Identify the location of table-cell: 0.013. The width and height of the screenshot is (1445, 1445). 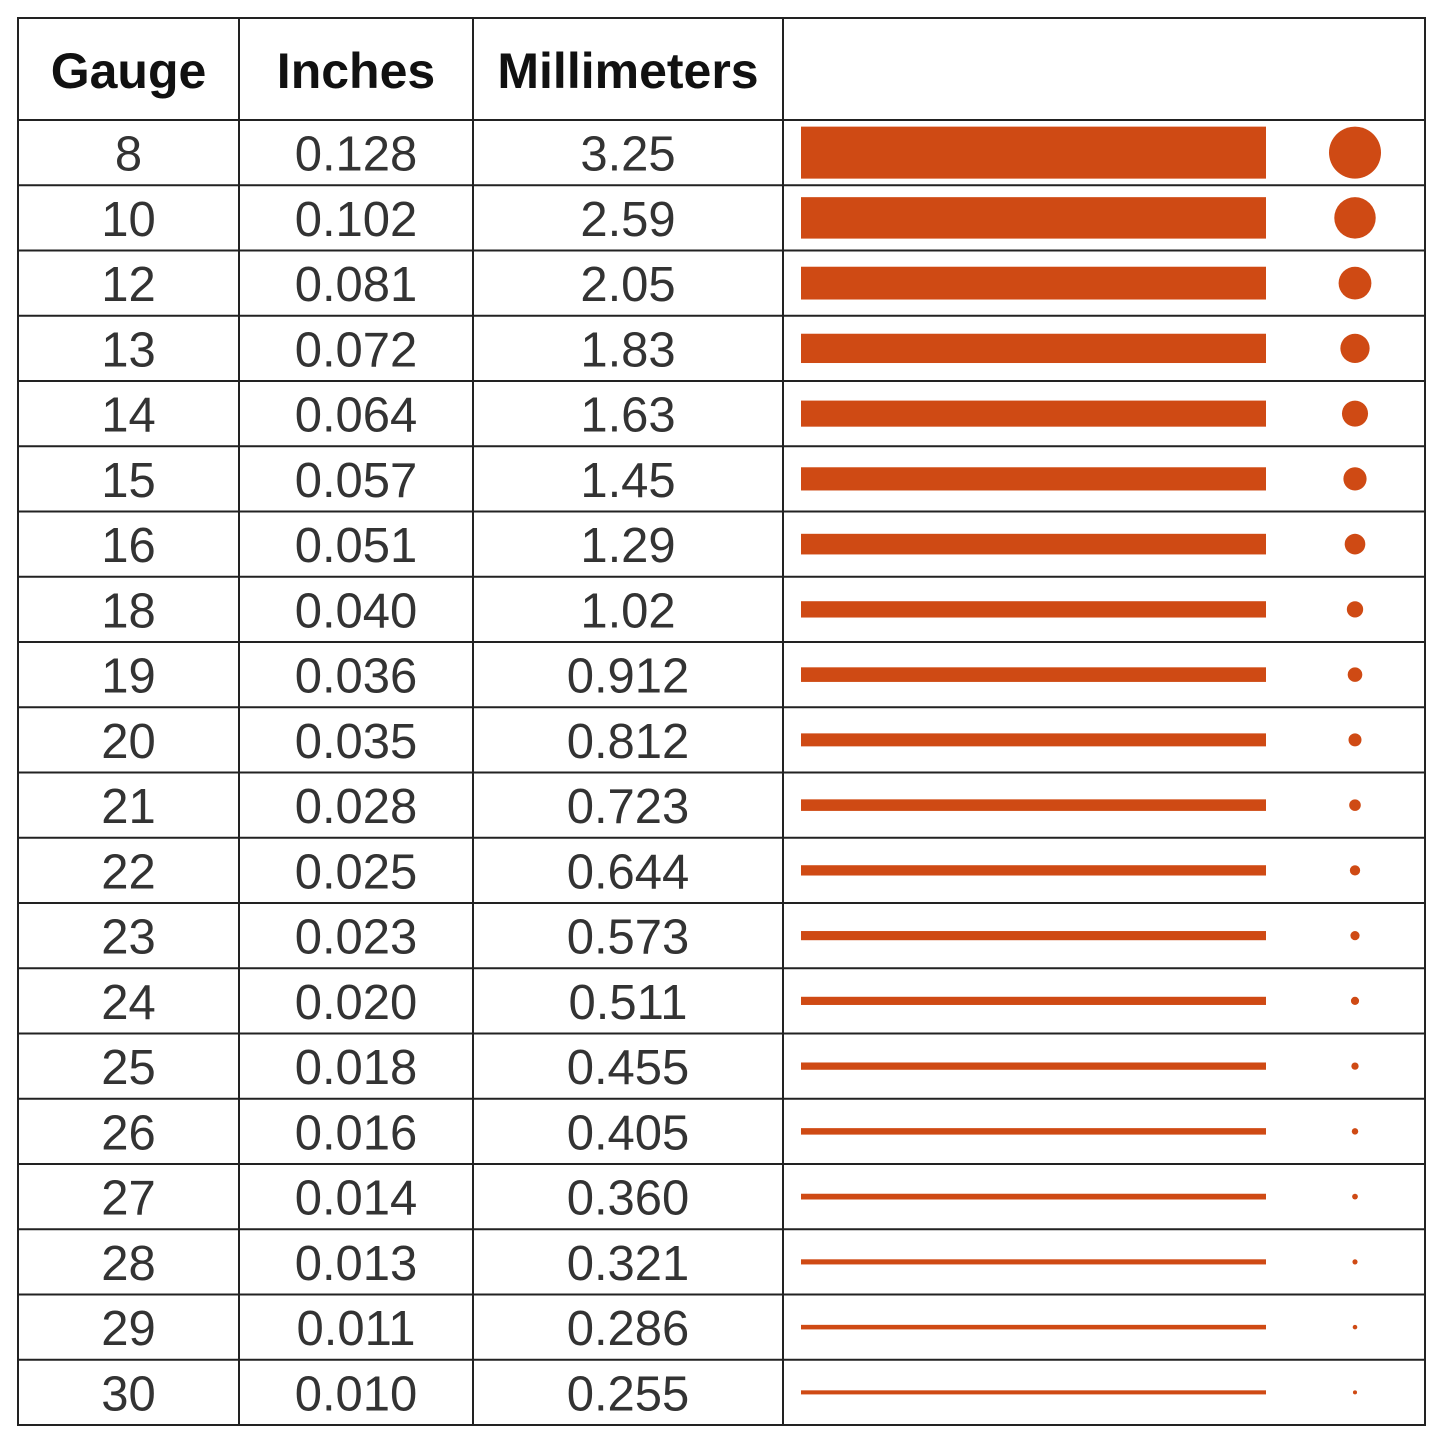
(356, 1264).